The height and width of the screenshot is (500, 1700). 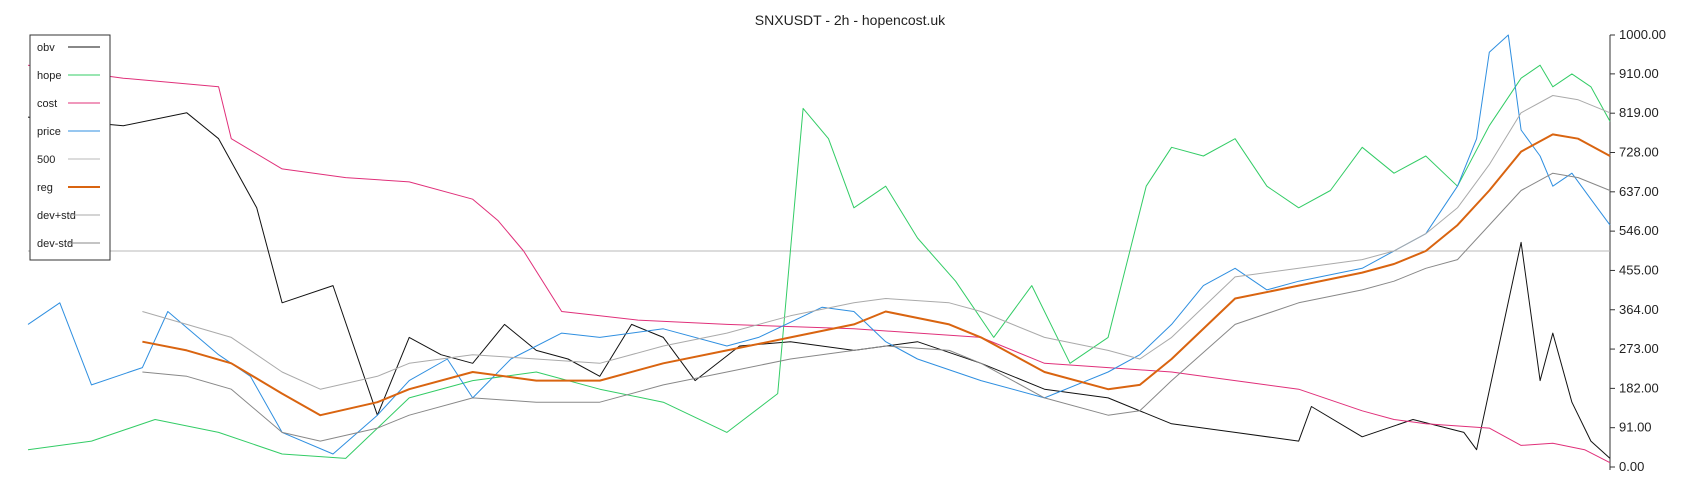 I want to click on chart-title: SNXUSDT - 2h - hopencost.uk, so click(x=850, y=20).